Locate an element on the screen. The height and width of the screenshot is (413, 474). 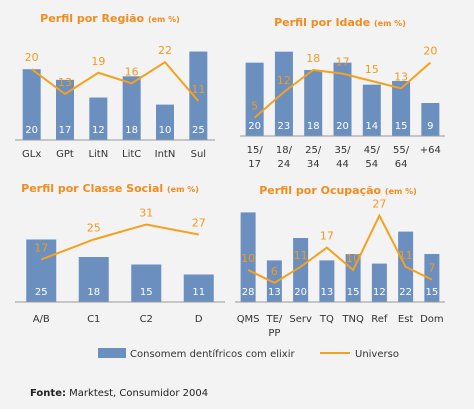
line-value-label: 7 is located at coordinates (431, 268).